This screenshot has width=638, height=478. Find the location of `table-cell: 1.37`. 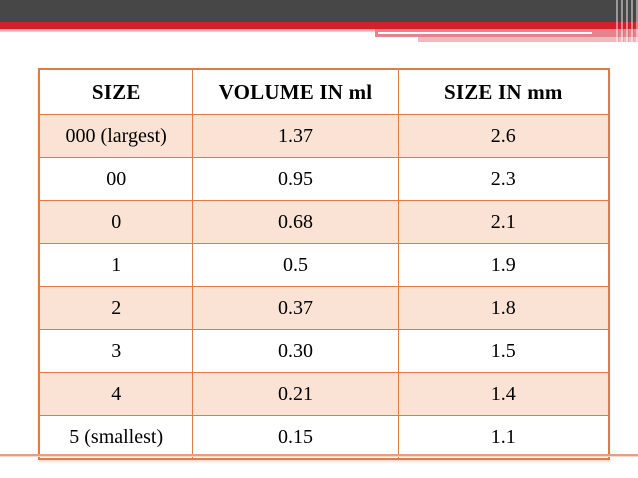

table-cell: 1.37 is located at coordinates (295, 136).